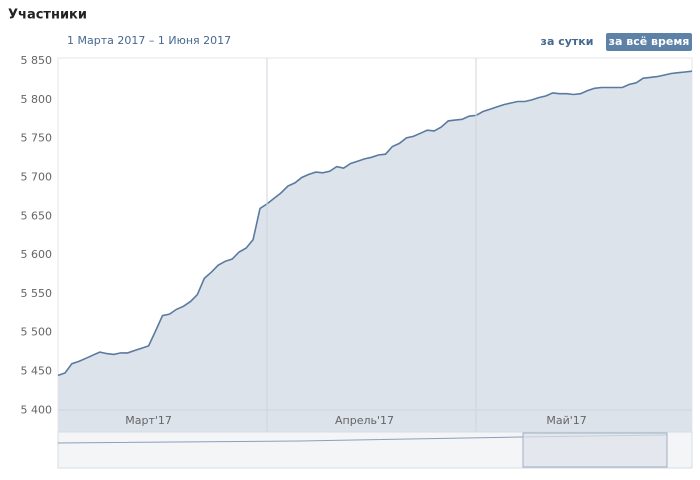  Describe the element at coordinates (37, 60) in the screenshot. I see `y-tick-label: 5 850` at that location.